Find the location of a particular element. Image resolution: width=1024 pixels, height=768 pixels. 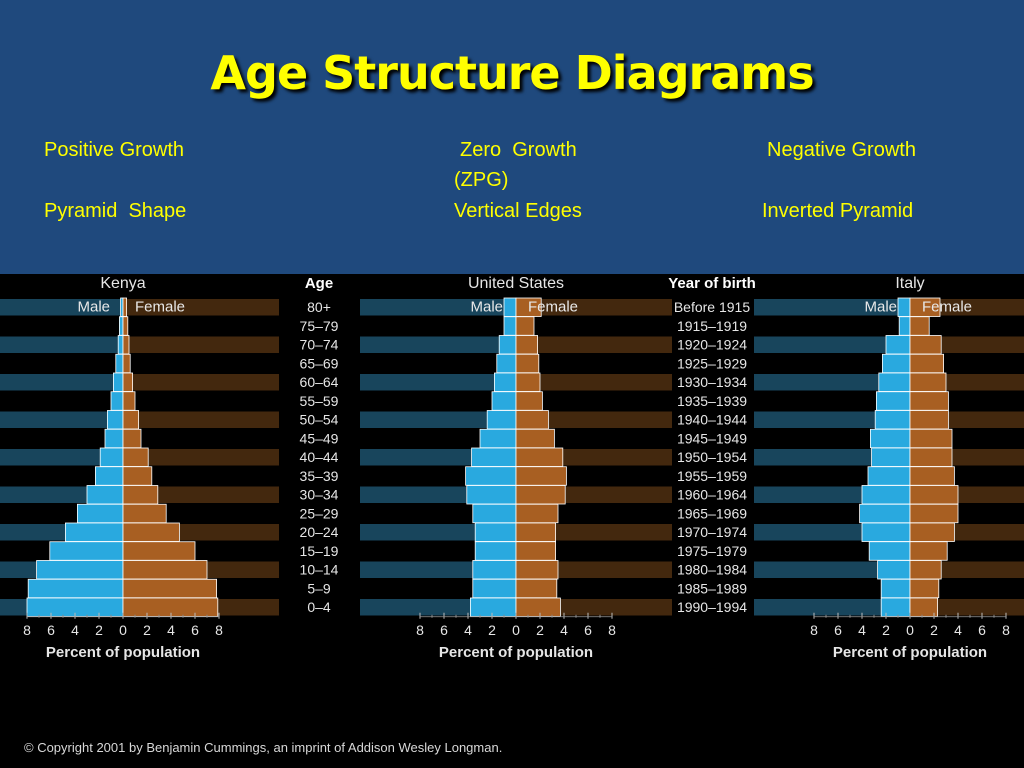

female-label-2: Female is located at coordinates (947, 307).